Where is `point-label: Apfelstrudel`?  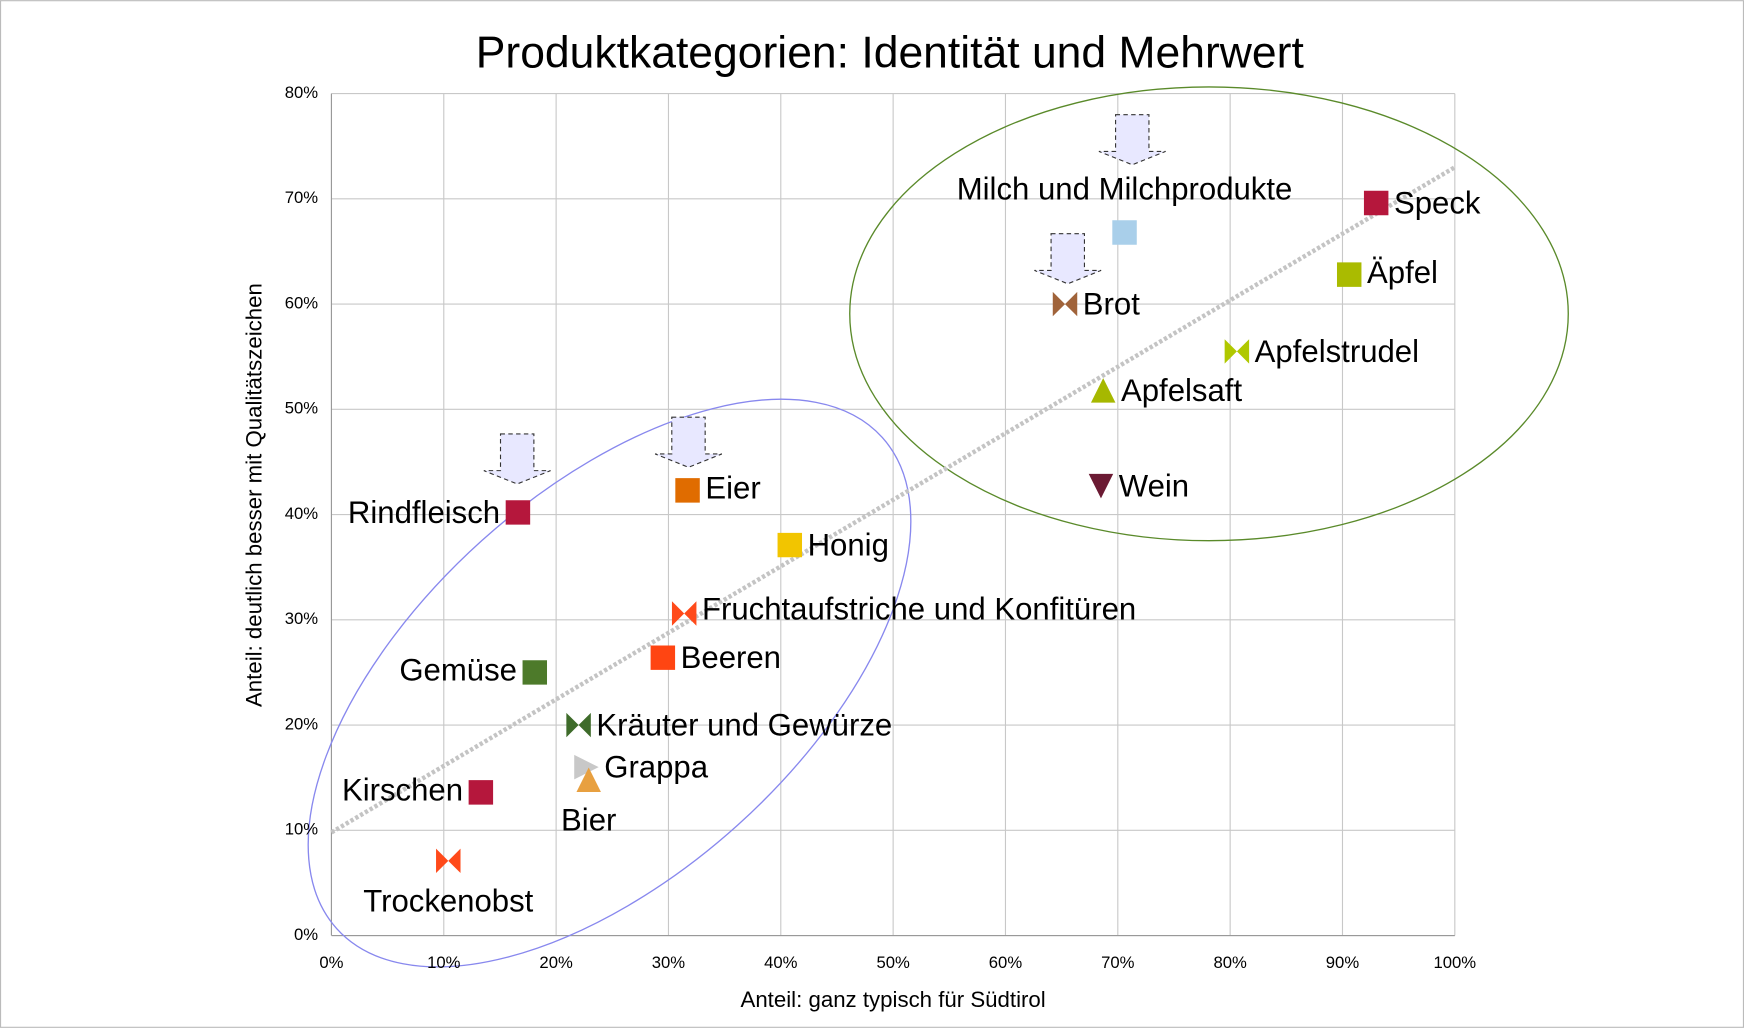 point-label: Apfelstrudel is located at coordinates (1337, 351).